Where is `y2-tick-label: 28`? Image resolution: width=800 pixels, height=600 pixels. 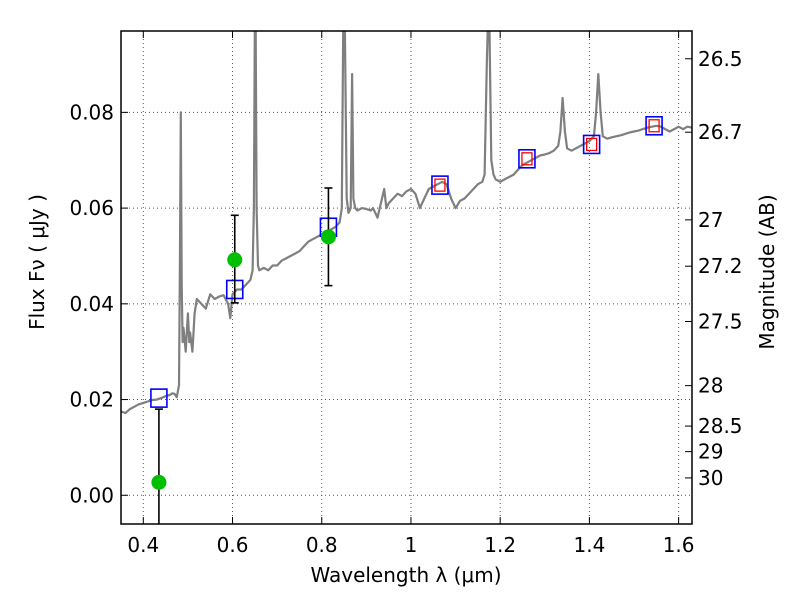 y2-tick-label: 28 is located at coordinates (710, 386).